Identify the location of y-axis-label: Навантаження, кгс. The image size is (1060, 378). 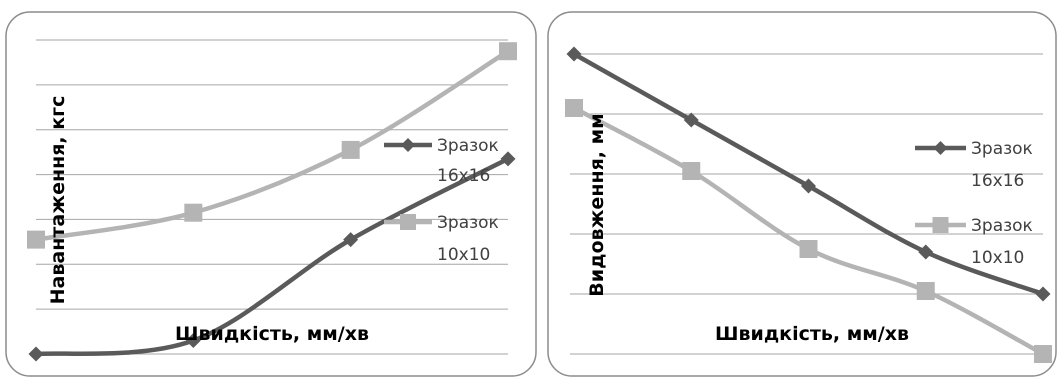
(58, 200).